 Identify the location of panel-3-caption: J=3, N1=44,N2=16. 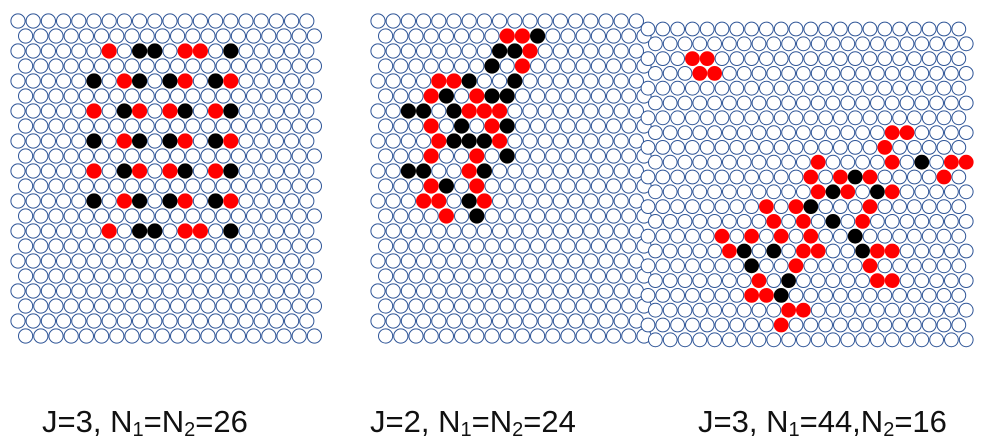
(822, 422).